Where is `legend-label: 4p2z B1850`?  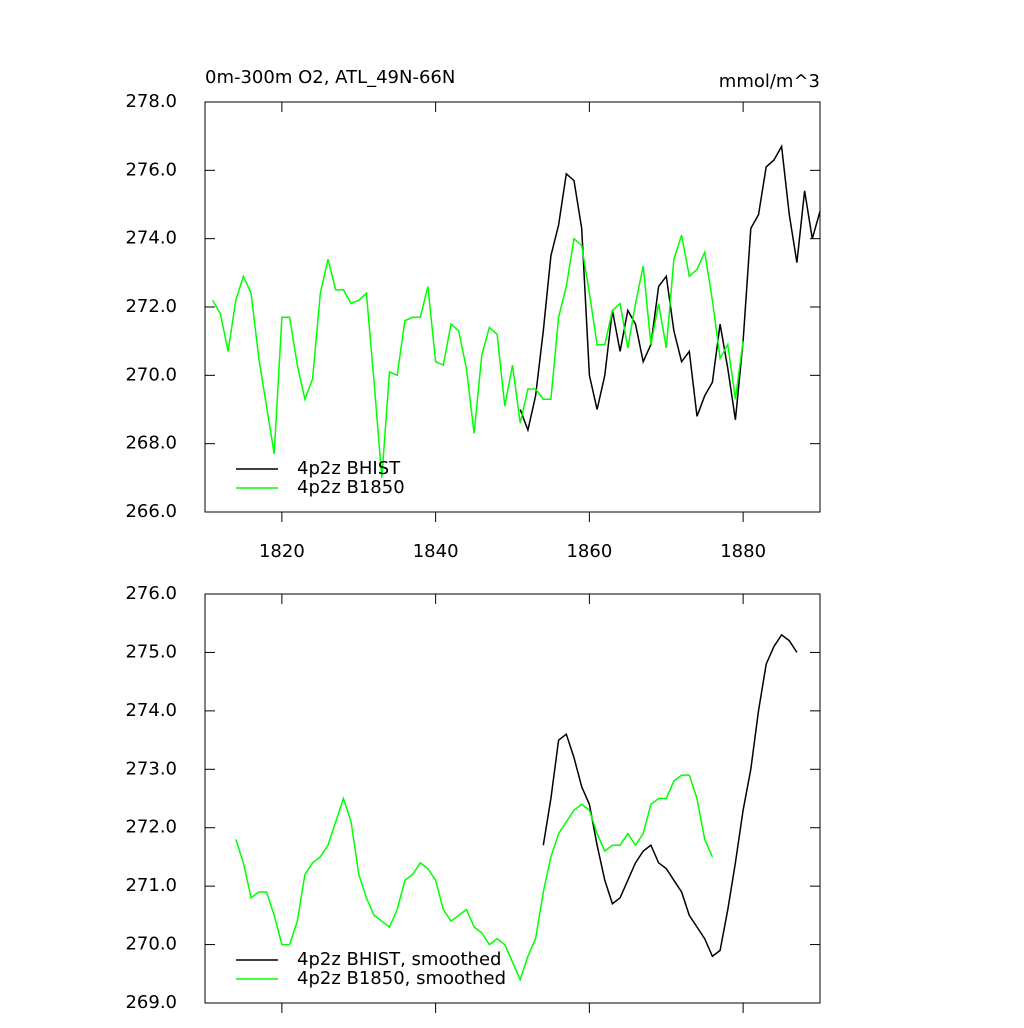 legend-label: 4p2z B1850 is located at coordinates (351, 487).